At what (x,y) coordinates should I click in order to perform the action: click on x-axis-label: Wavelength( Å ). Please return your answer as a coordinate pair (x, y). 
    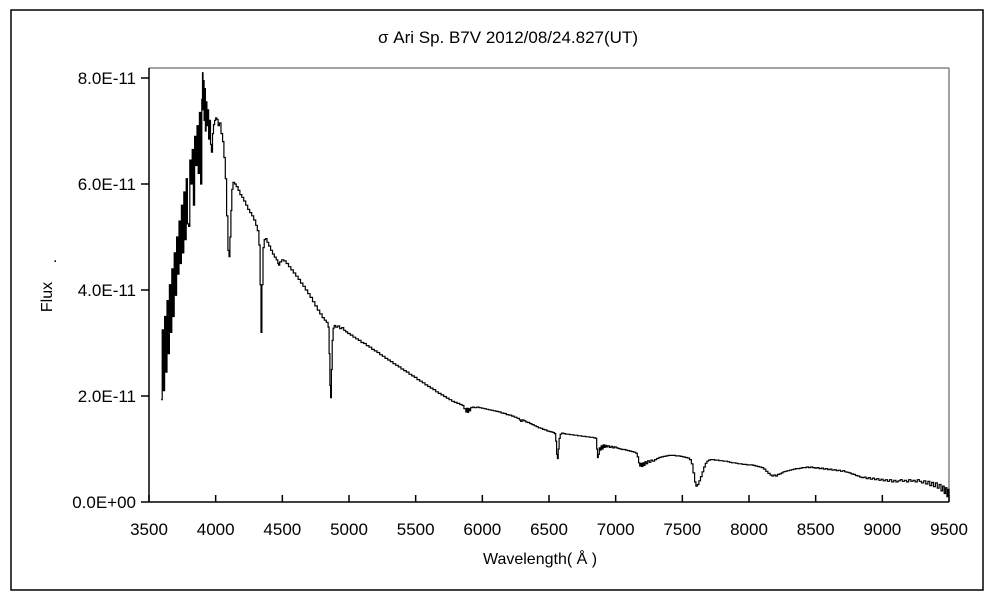
    Looking at the image, I should click on (540, 558).